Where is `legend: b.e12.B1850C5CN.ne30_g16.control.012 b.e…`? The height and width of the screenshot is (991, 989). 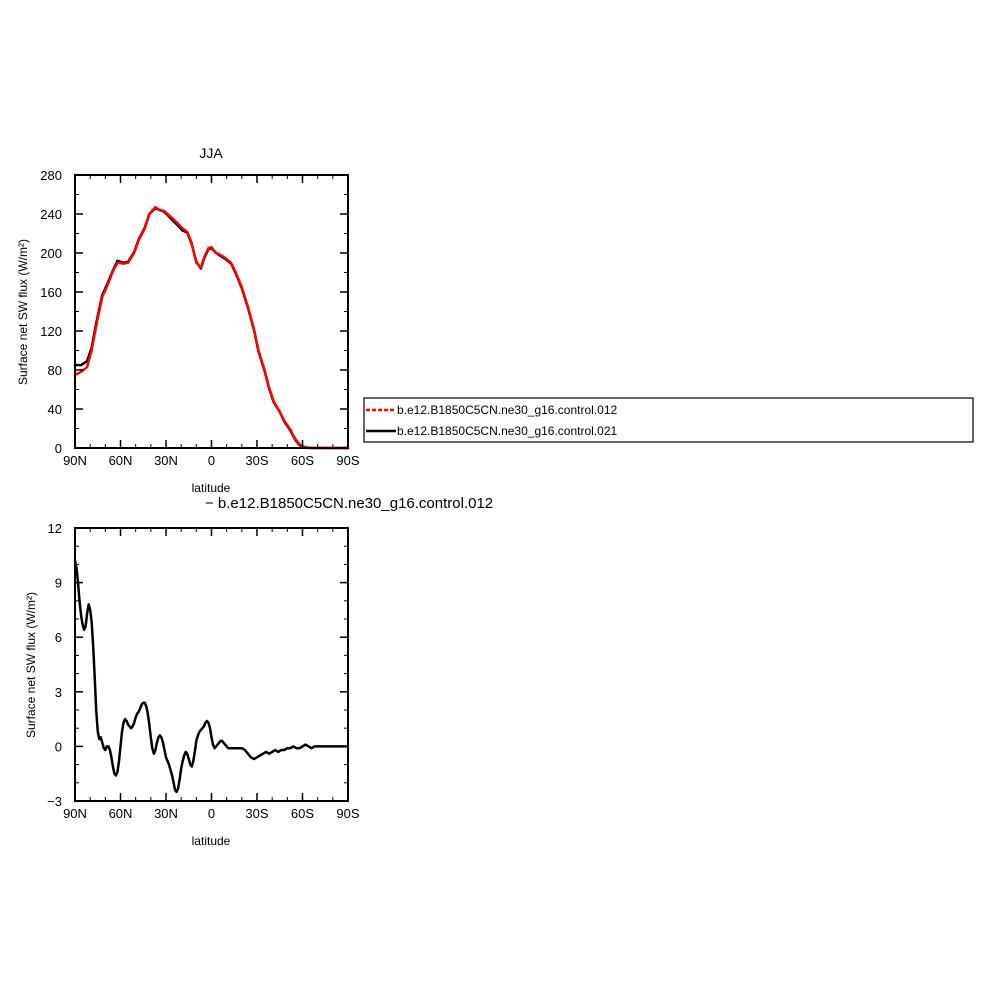 legend: b.e12.B1850C5CN.ne30_g16.control.012 b.e… is located at coordinates (668, 420).